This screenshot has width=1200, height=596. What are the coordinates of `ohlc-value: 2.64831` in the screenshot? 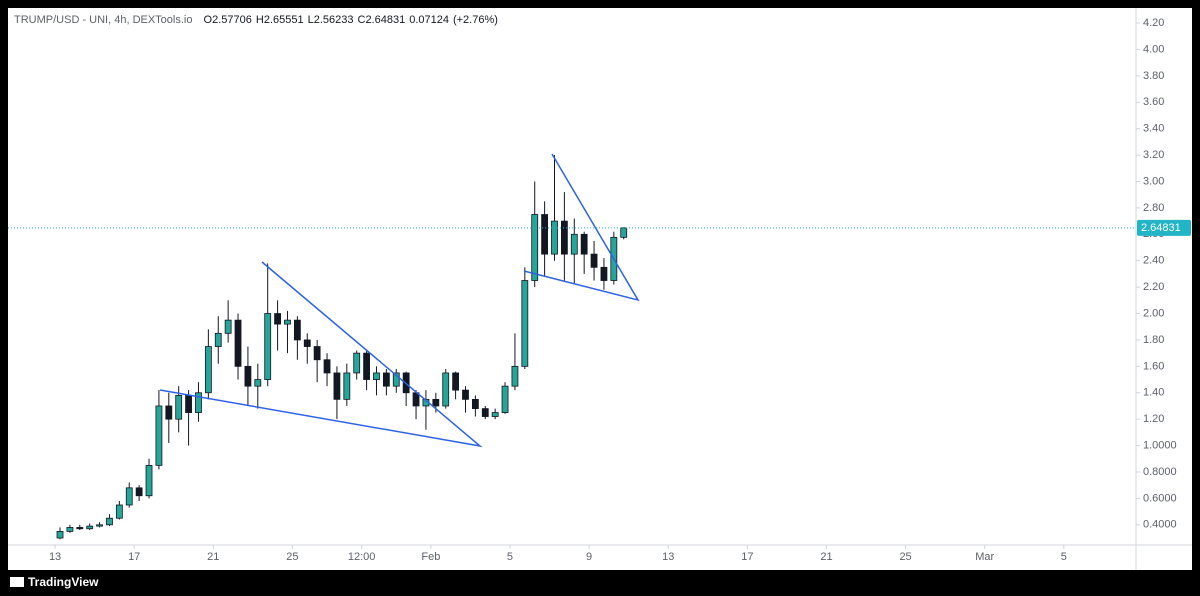 It's located at (385, 20).